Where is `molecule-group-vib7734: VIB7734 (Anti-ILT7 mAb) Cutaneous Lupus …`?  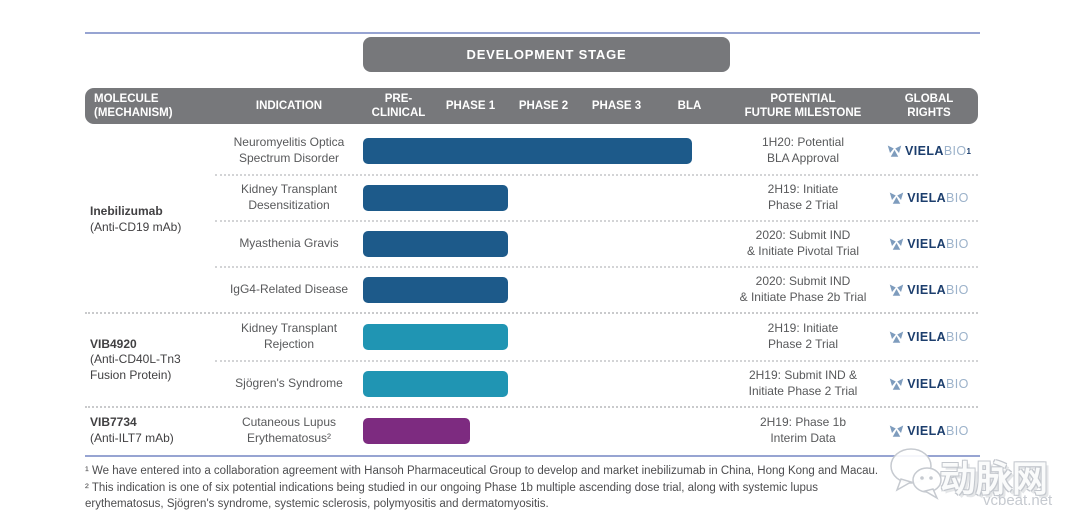 molecule-group-vib7734: VIB7734 (Anti-ILT7 mAb) Cutaneous Lupus … is located at coordinates (531, 430).